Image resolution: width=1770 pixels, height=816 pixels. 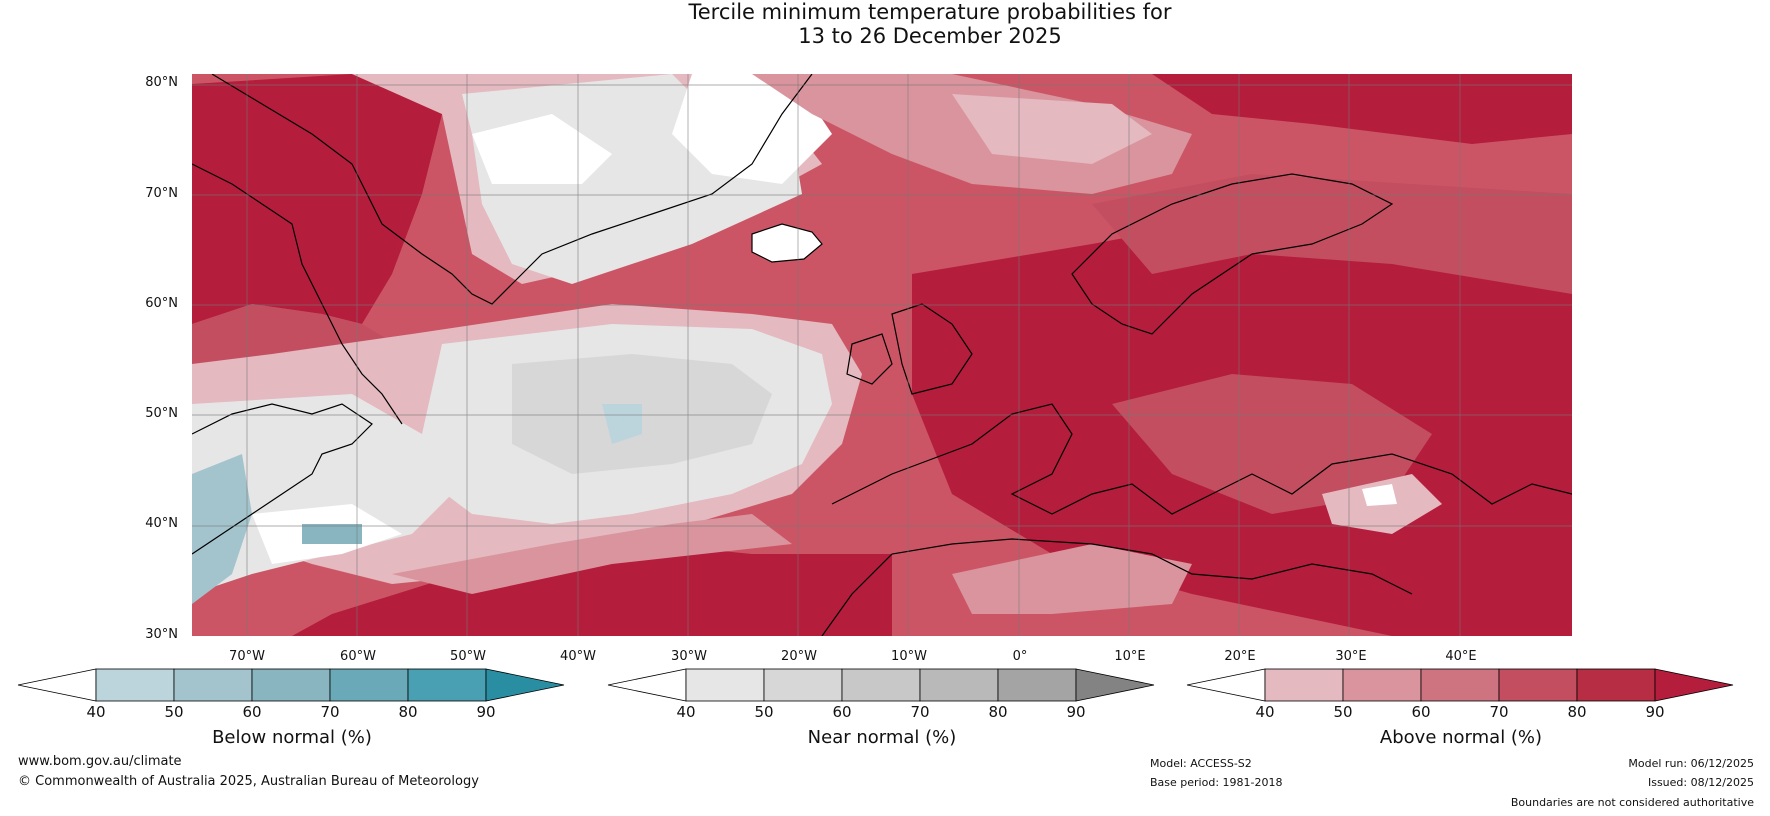 What do you see at coordinates (881, 708) in the screenshot?
I see `colorbar-near-normal: Near normal (%) 40 50 60 70 80 90` at bounding box center [881, 708].